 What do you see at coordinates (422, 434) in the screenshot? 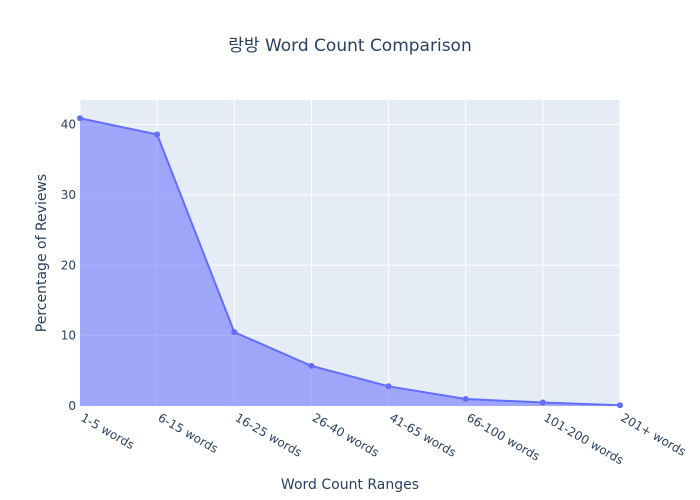
I see `x-tick-label: 41-65 words` at bounding box center [422, 434].